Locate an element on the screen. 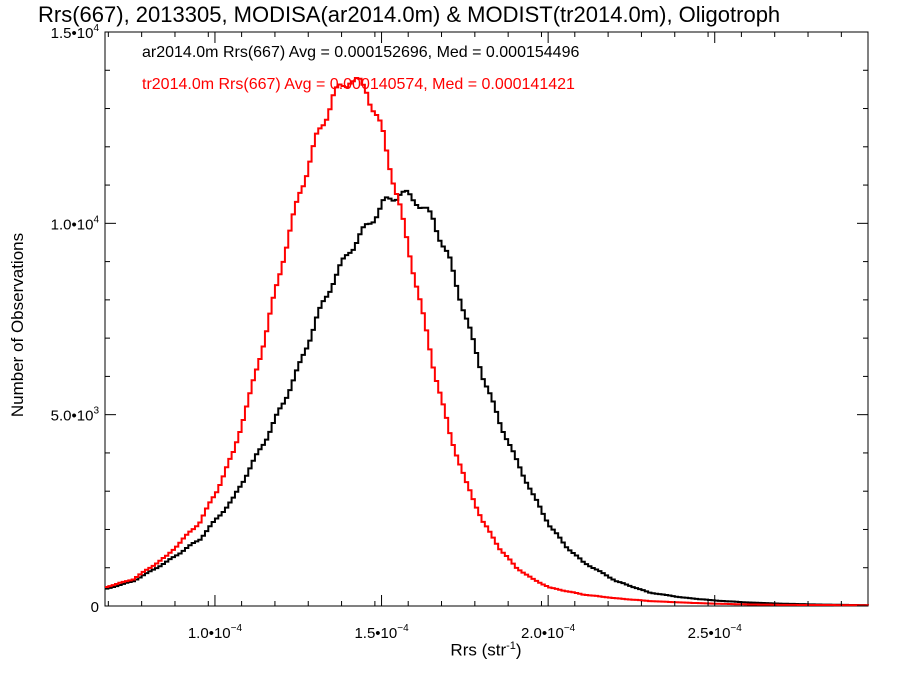 The height and width of the screenshot is (675, 900). x-axis-label-unit-exponent: -1 is located at coordinates (511, 646).